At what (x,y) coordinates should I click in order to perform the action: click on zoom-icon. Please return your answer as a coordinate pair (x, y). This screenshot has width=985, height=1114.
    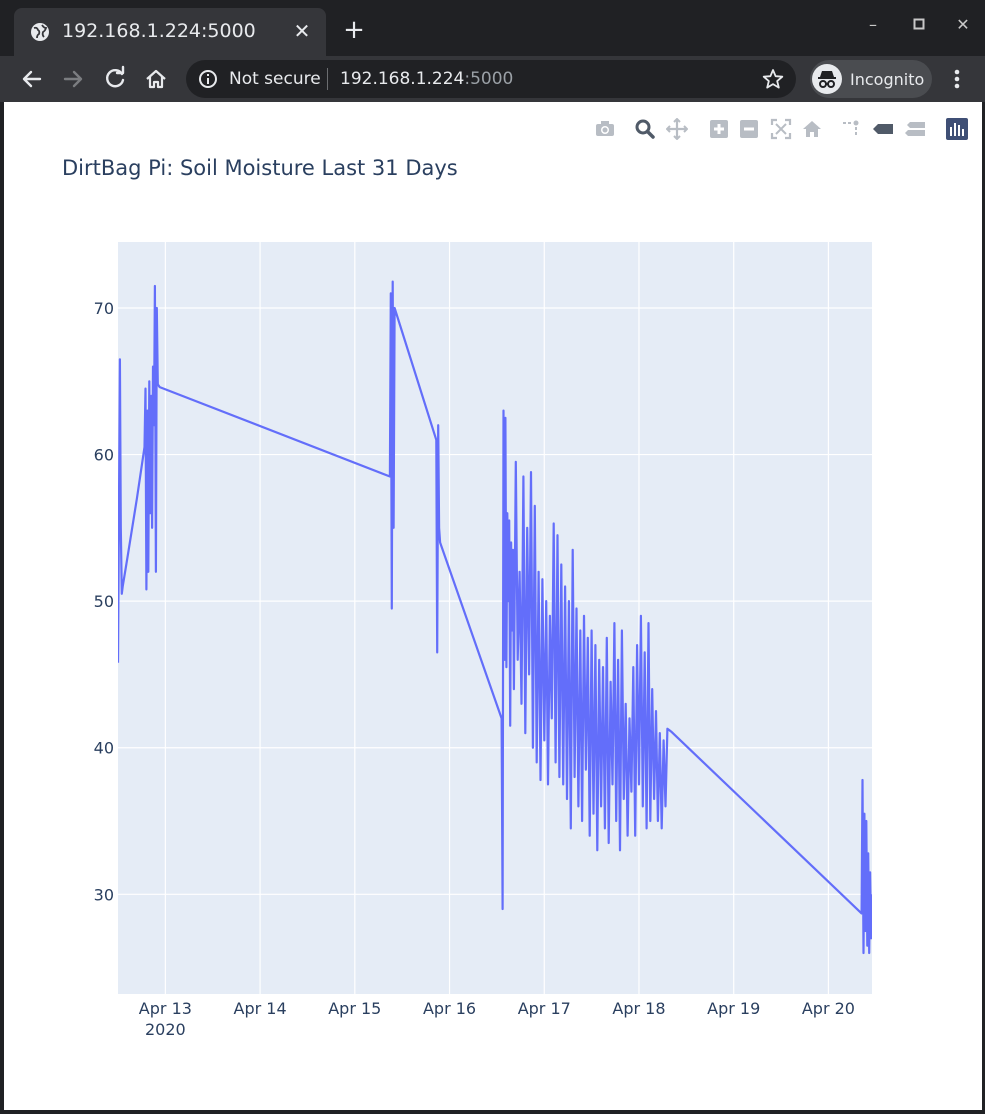
    Looking at the image, I should click on (645, 129).